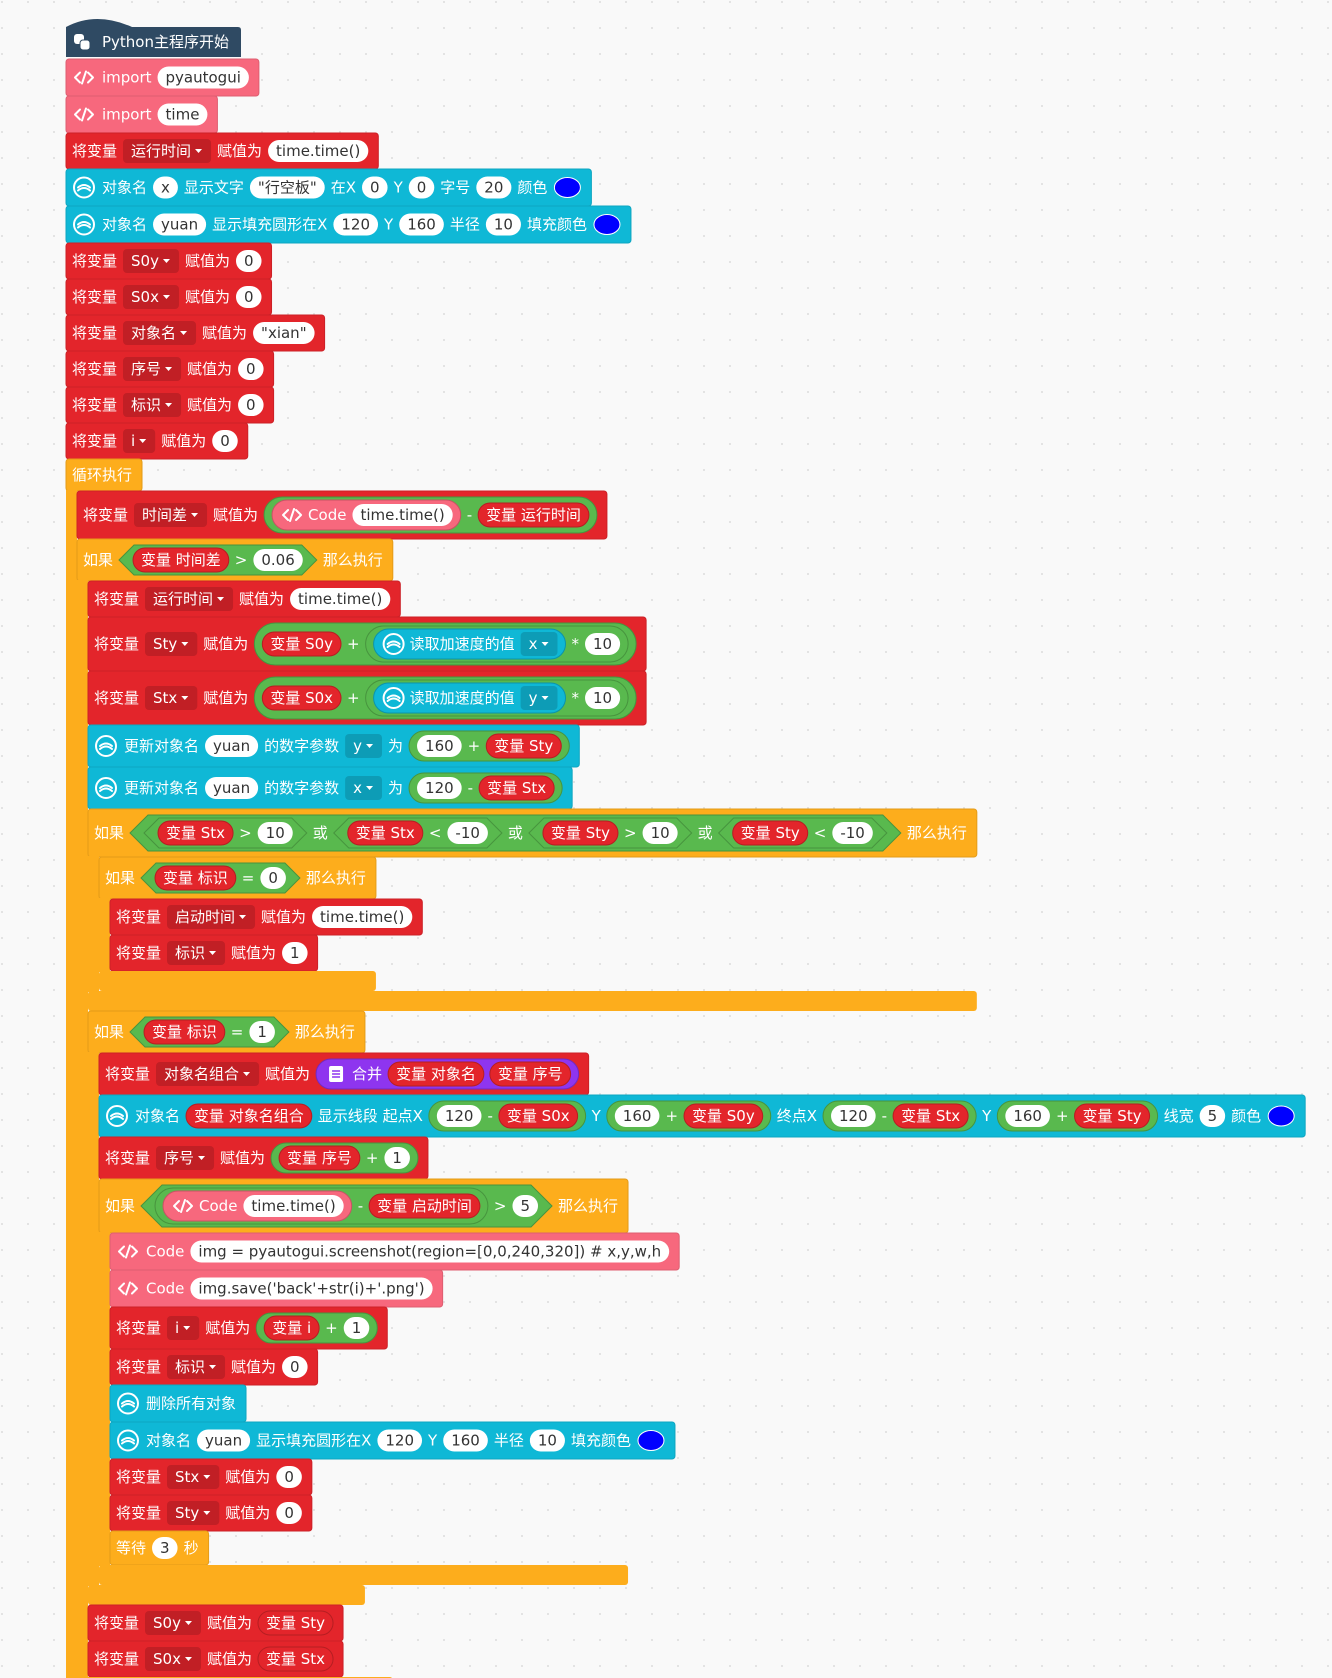 Image resolution: width=1332 pixels, height=1678 pixels. I want to click on input-value: 0, so click(249, 297).